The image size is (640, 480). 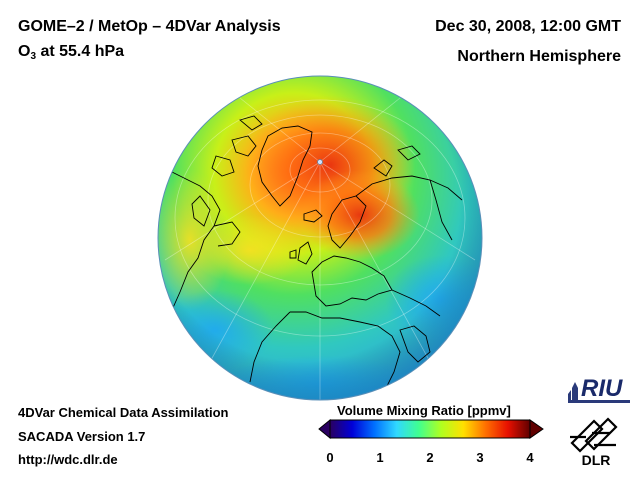 What do you see at coordinates (528, 26) in the screenshot?
I see `analysis-date: Dec 30, 2008, 12:00 GMT` at bounding box center [528, 26].